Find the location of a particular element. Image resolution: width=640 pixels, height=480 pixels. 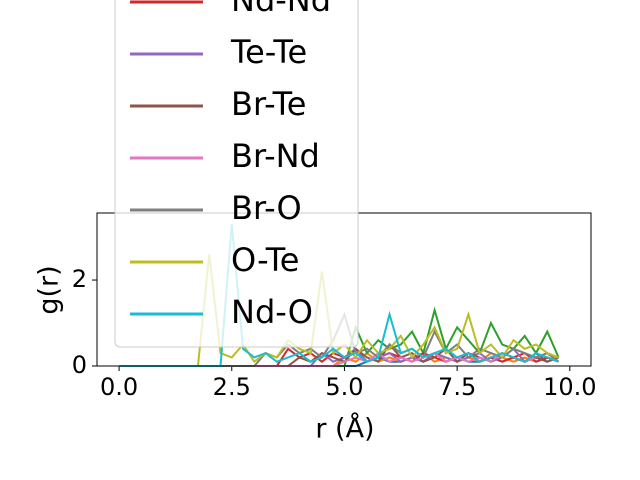

legend-label: Te-Te is located at coordinates (268, 52).